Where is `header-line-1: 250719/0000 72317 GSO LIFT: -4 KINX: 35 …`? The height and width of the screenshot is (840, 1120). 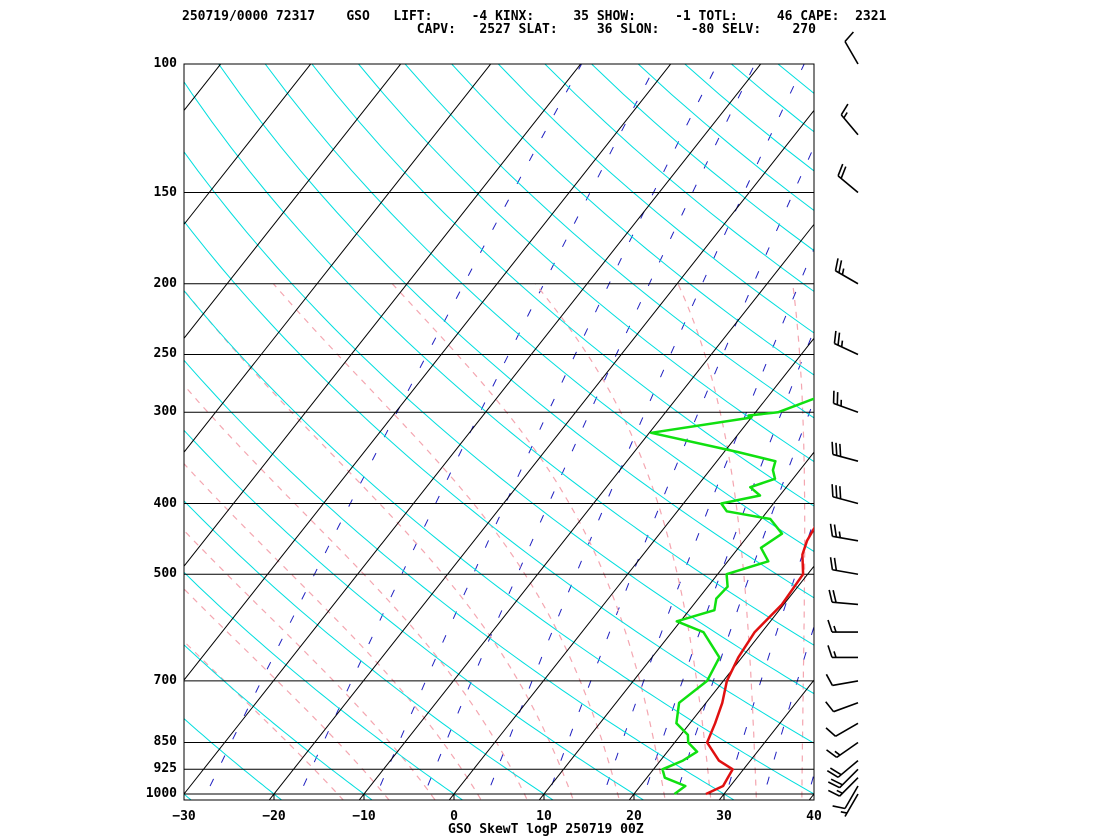 header-line-1: 250719/0000 72317 GSO LIFT: -4 KINX: 35 … is located at coordinates (534, 16).